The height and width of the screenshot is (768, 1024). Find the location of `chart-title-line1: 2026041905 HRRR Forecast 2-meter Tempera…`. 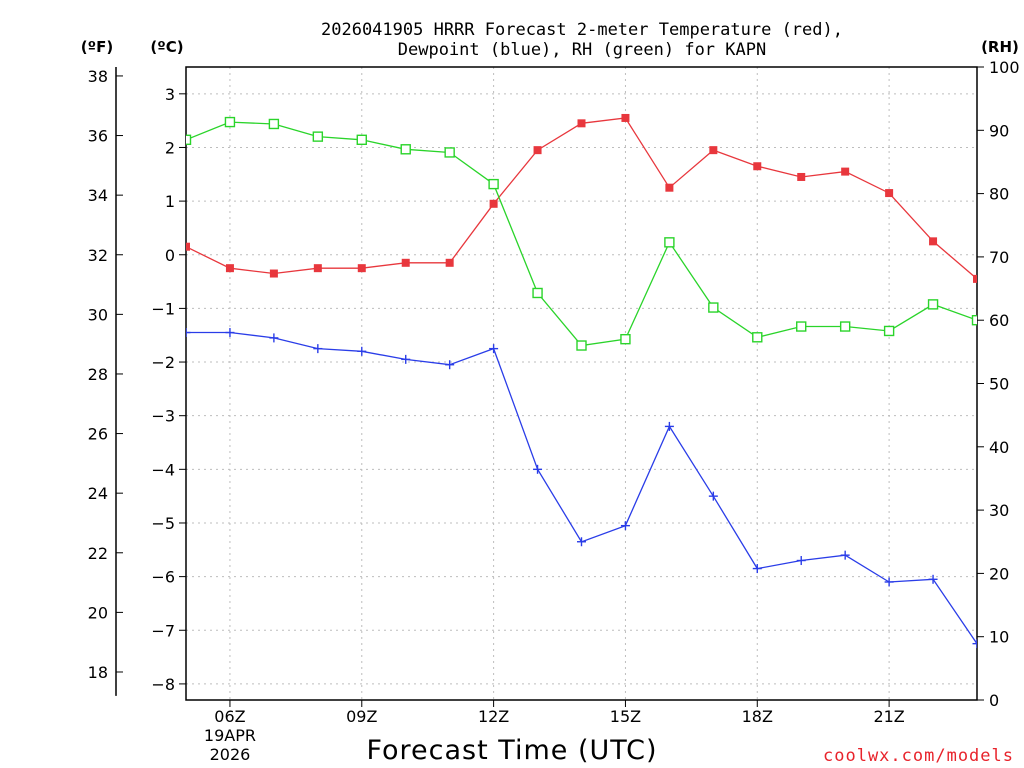

chart-title-line1: 2026041905 HRRR Forecast 2-meter Tempera… is located at coordinates (582, 30).